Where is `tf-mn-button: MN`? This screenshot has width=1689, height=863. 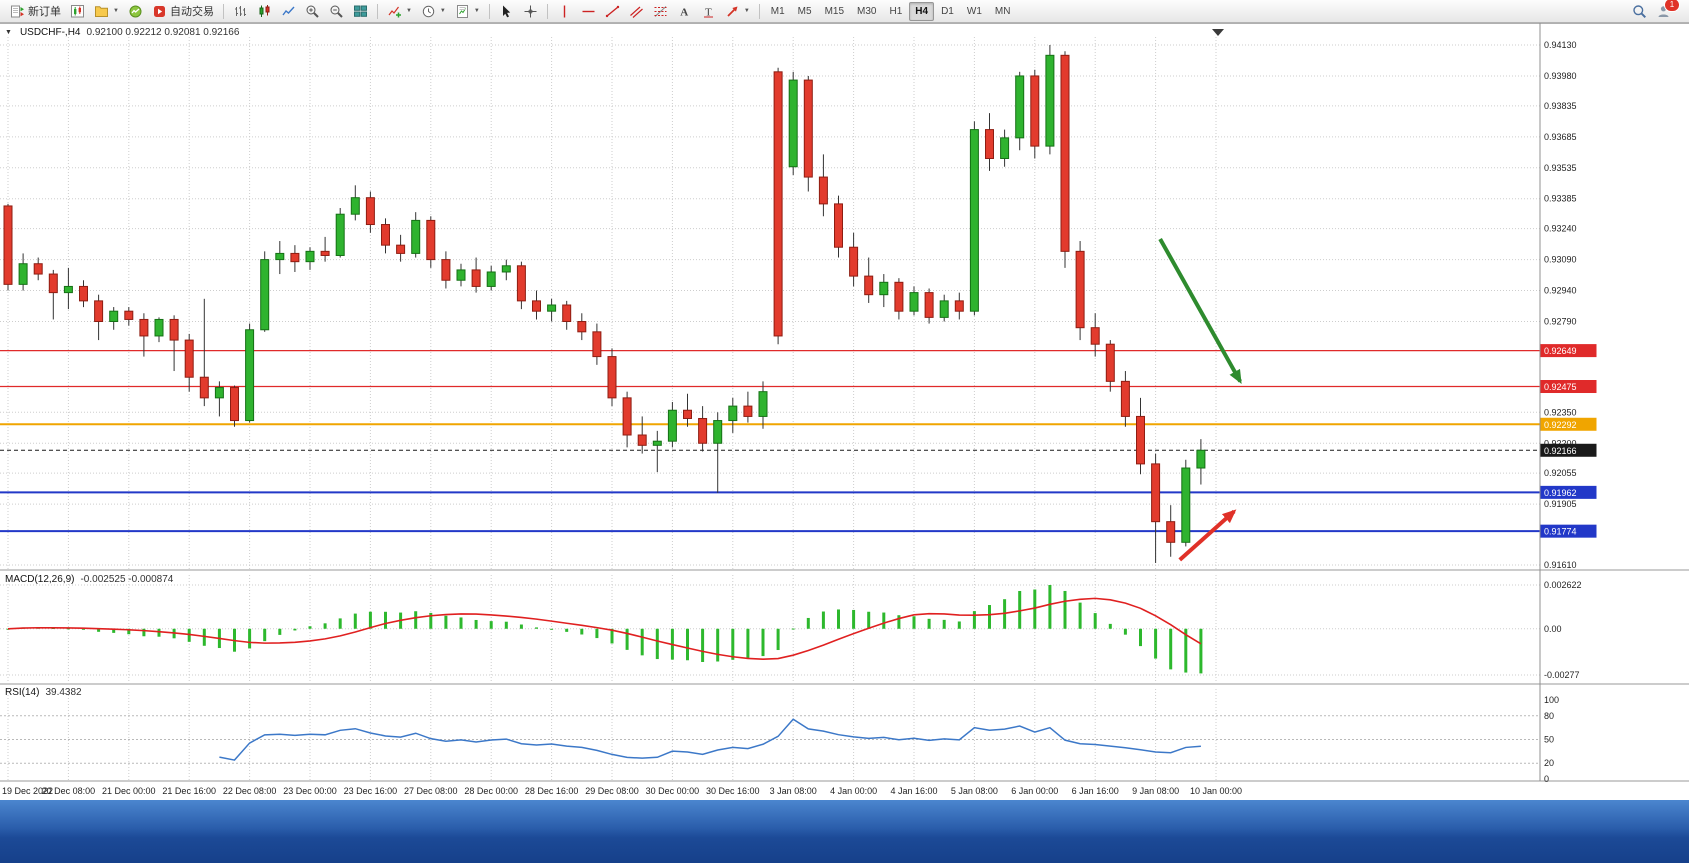 tf-mn-button: MN is located at coordinates (1002, 11).